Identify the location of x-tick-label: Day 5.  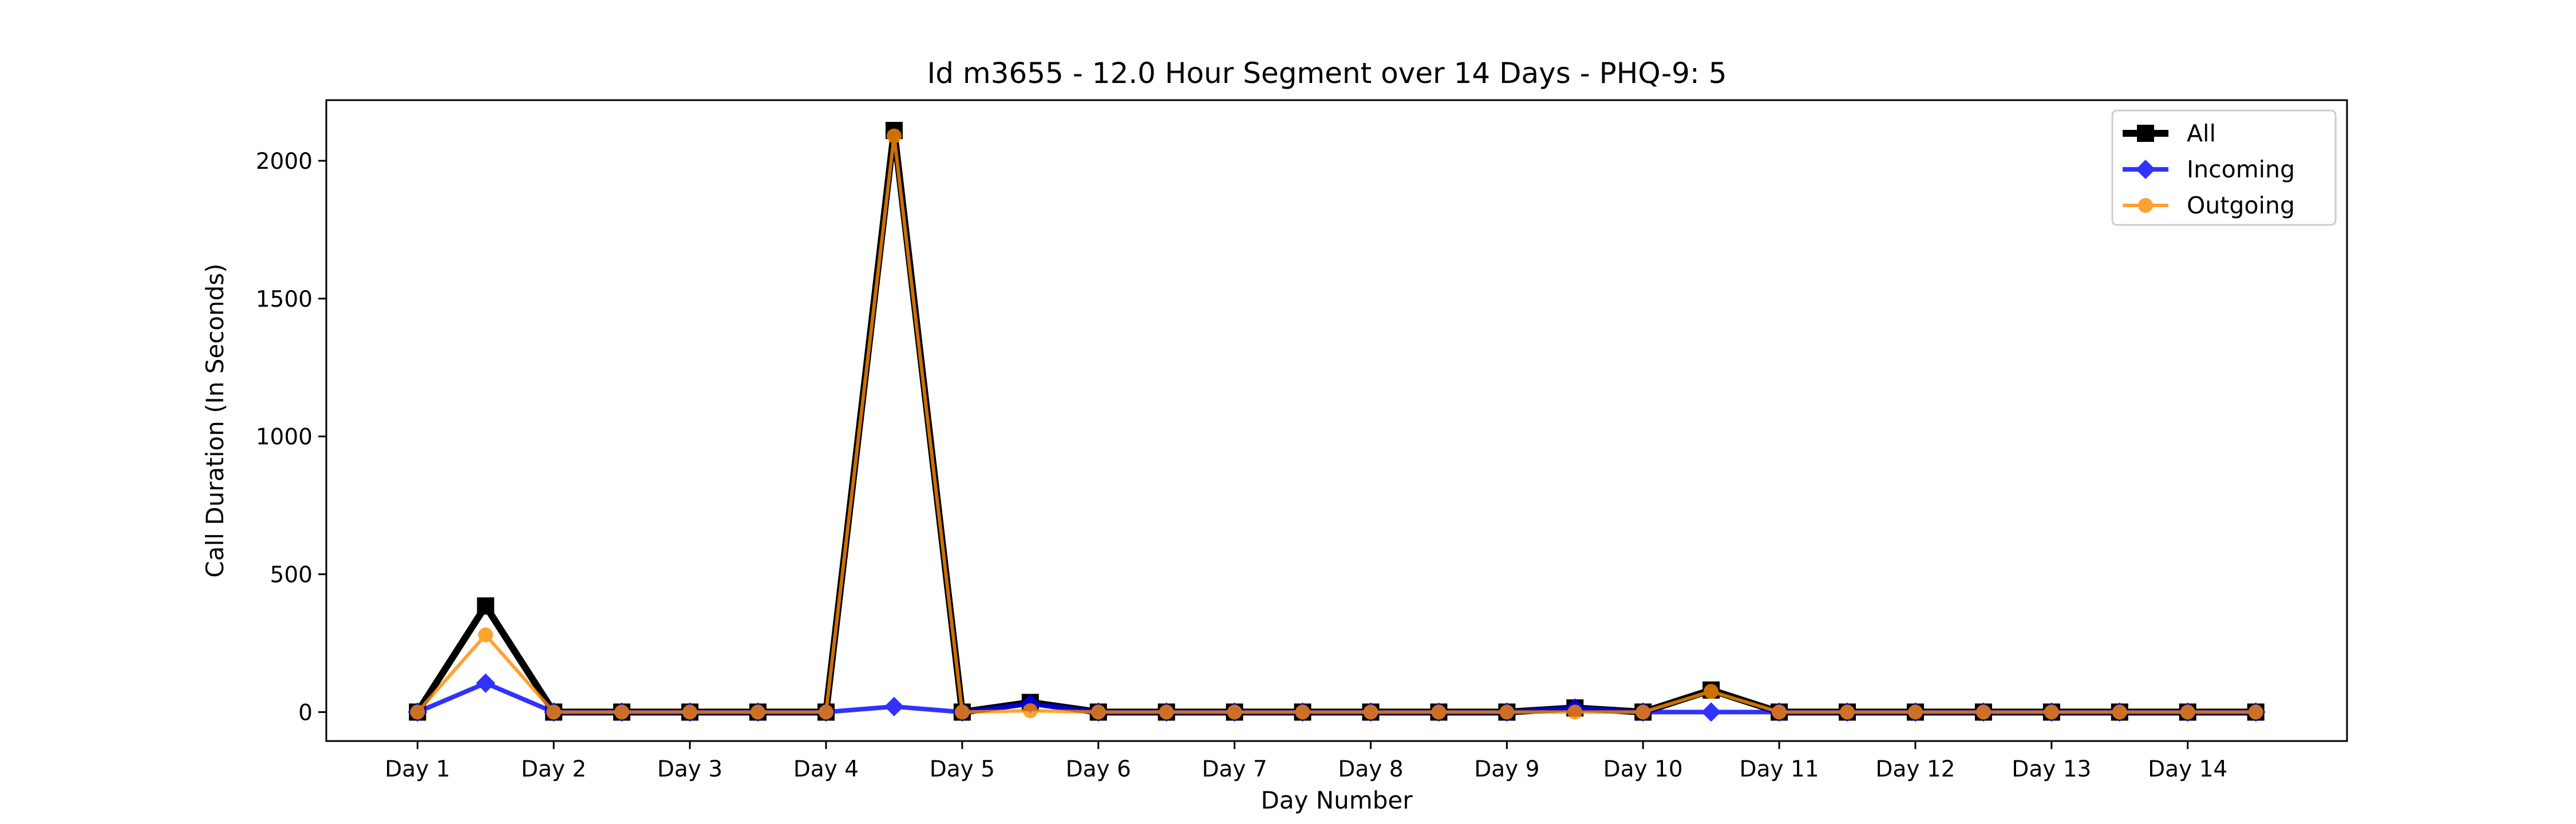
(962, 769).